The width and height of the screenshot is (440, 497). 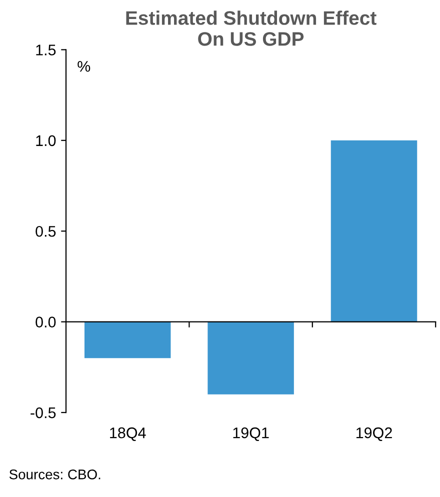 I want to click on y-axis-title: %, so click(x=84, y=66).